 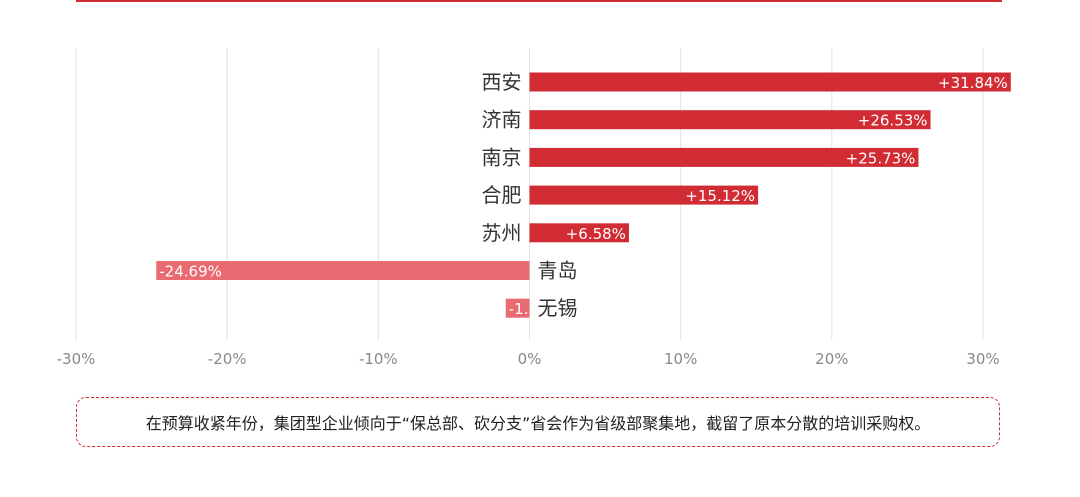 What do you see at coordinates (378, 359) in the screenshot?
I see `x-tick-label: -10%` at bounding box center [378, 359].